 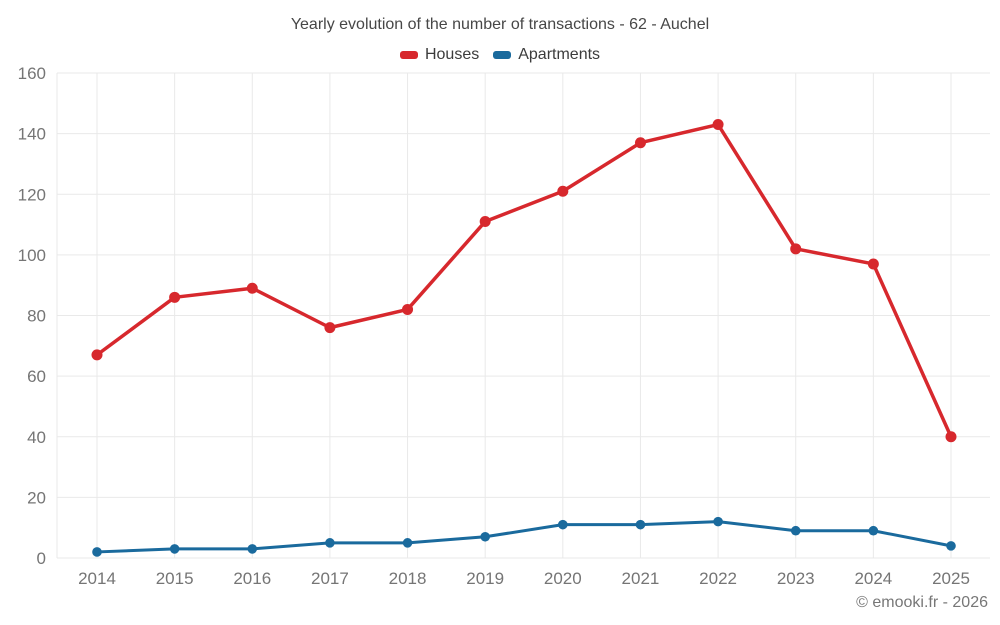 I want to click on x-axis-tick-label: 2019, so click(x=485, y=578).